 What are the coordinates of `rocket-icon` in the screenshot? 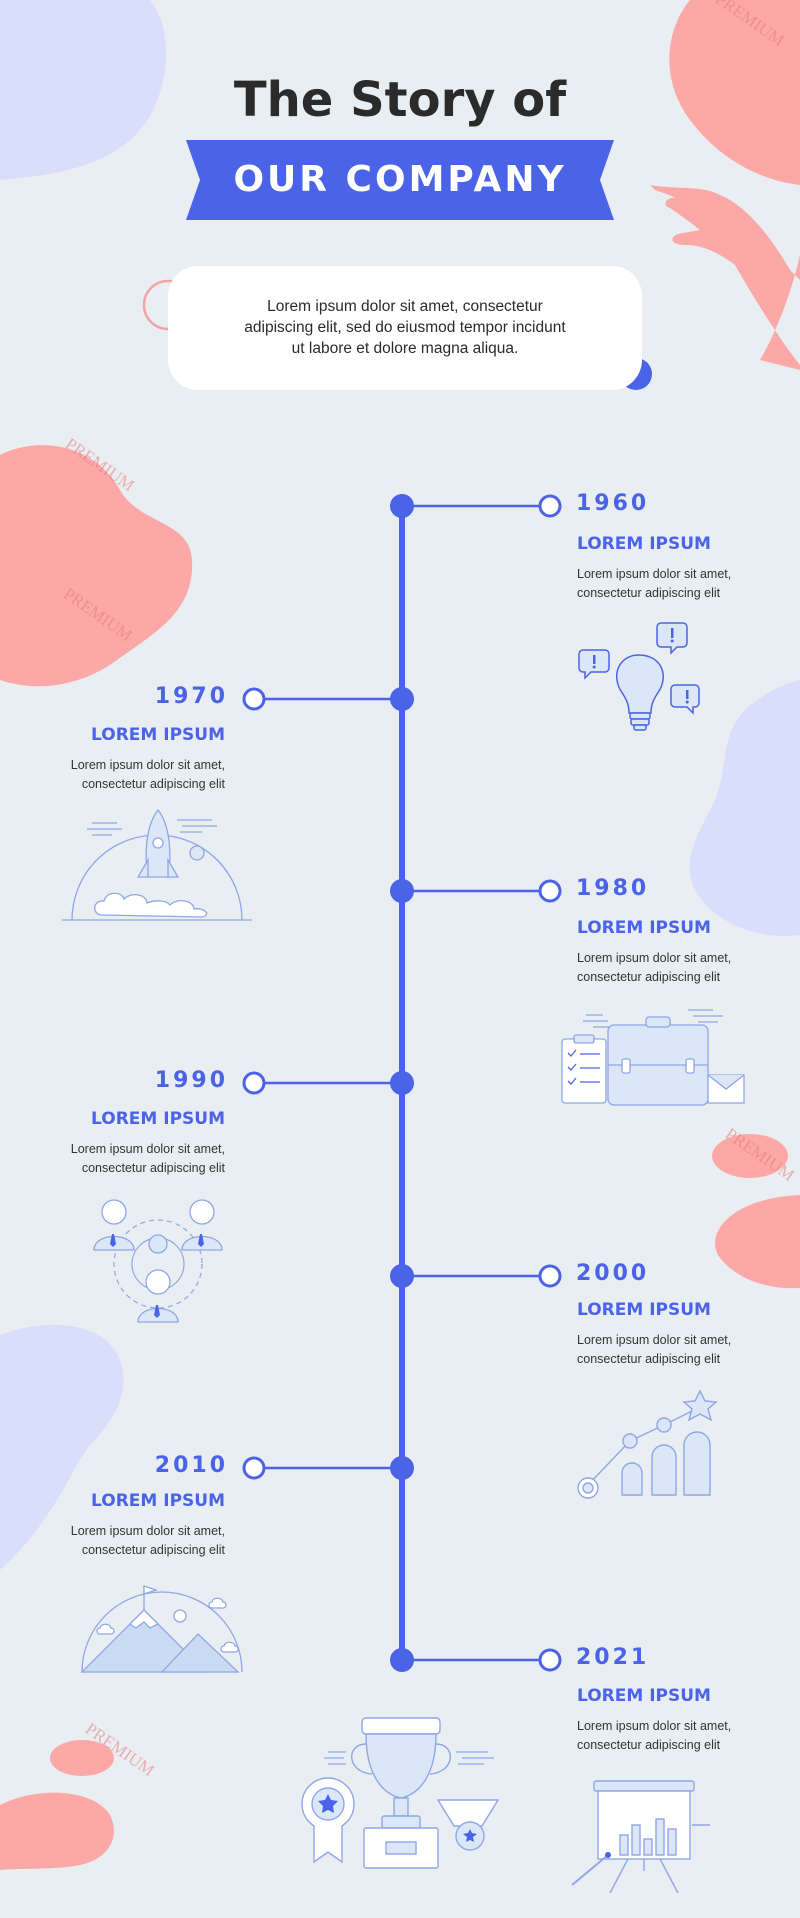 It's located at (157, 864).